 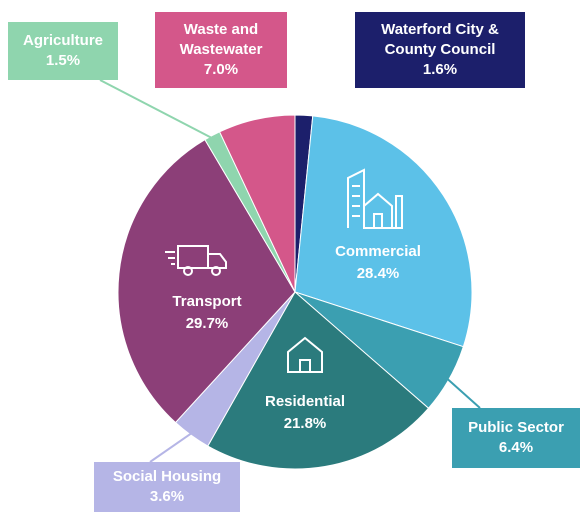 I want to click on callout-box: Waterford City & County Council 1.6%, so click(x=440, y=50).